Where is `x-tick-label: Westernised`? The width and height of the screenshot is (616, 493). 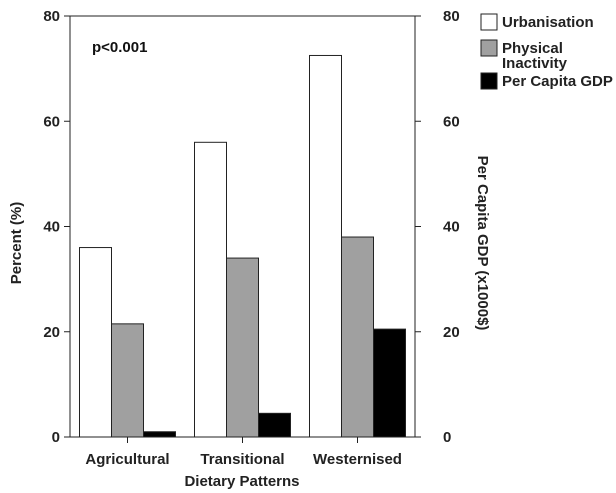
x-tick-label: Westernised is located at coordinates (357, 459).